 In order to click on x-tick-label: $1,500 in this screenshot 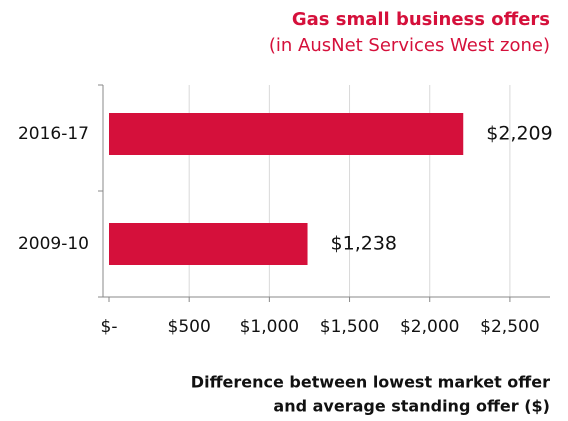, I will do `click(349, 327)`.